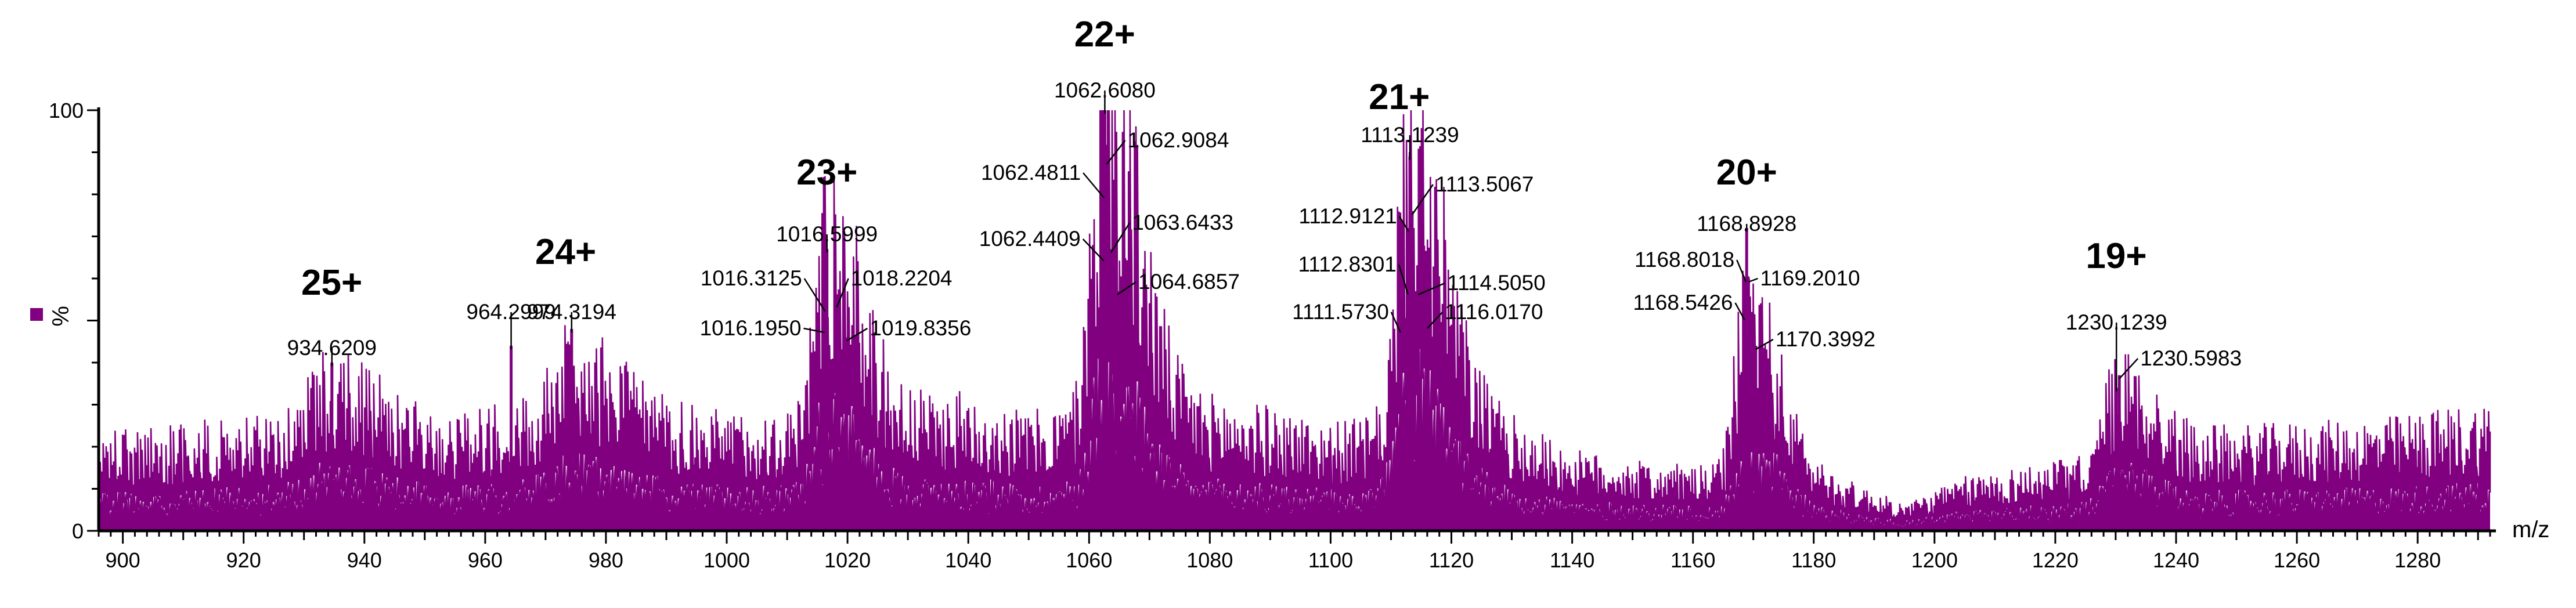 The image size is (2576, 608). I want to click on peak-label: 1111.5730, so click(1341, 312).